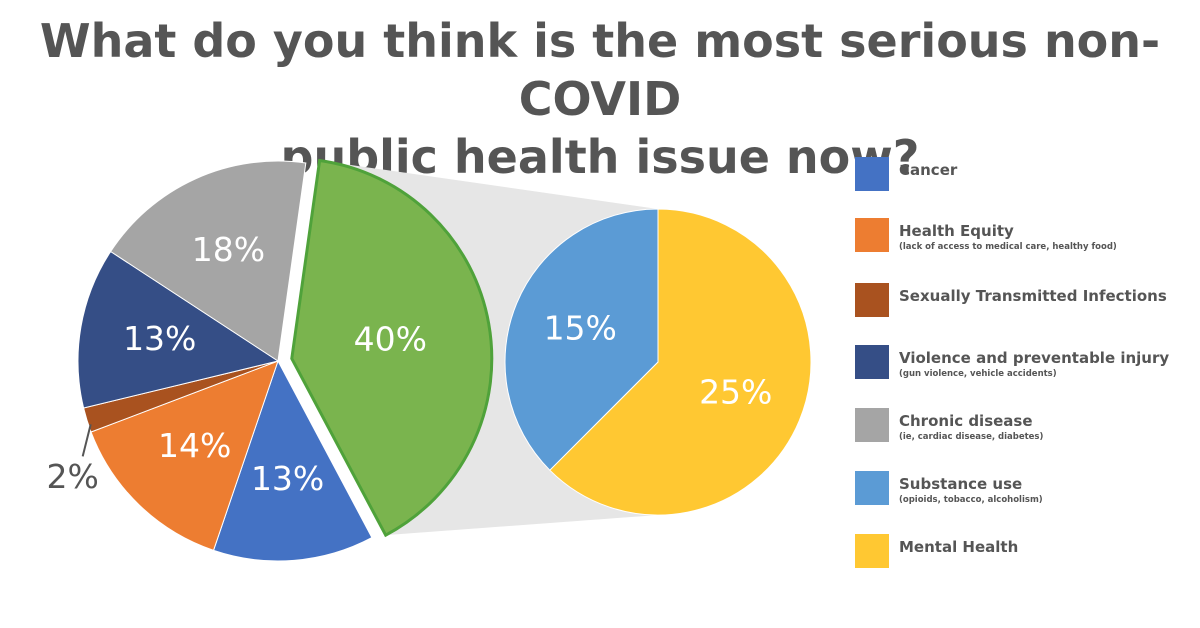  What do you see at coordinates (971, 500) in the screenshot?
I see `legend-sublabel: (opioids, tobacco, alcoholism)` at bounding box center [971, 500].